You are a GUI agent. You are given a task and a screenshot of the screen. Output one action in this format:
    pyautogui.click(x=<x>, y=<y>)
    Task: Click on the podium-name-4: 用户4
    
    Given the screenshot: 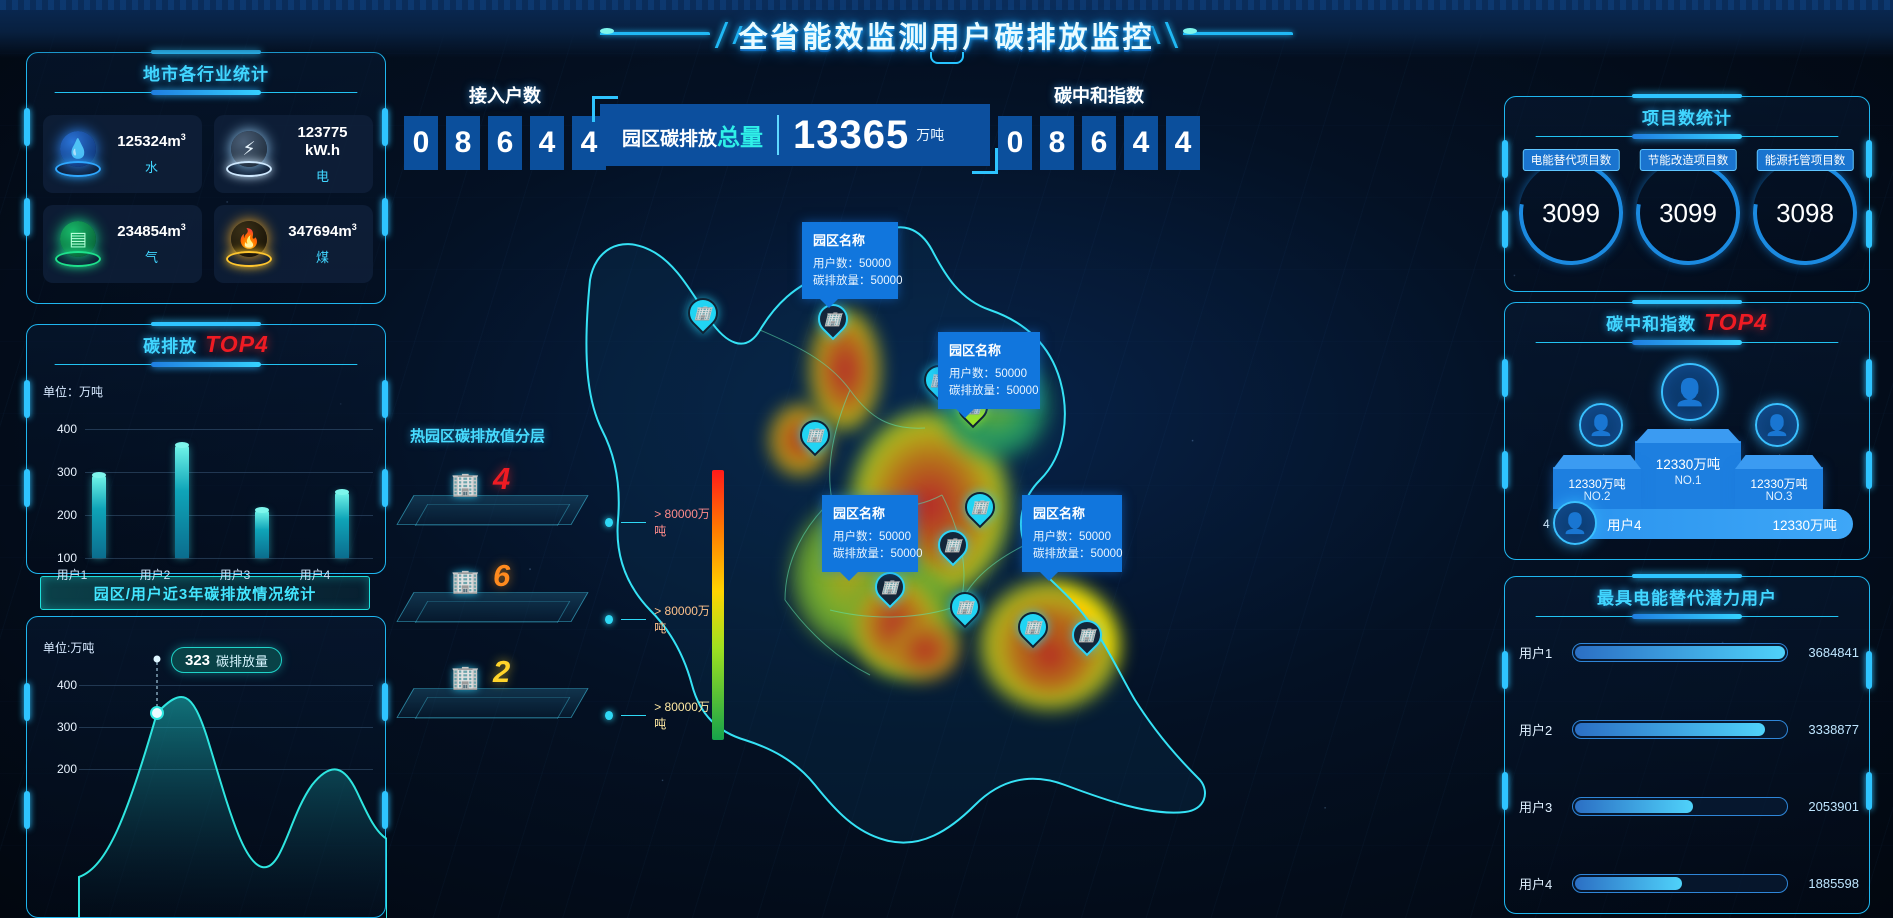 What is the action you would take?
    pyautogui.click(x=1624, y=525)
    